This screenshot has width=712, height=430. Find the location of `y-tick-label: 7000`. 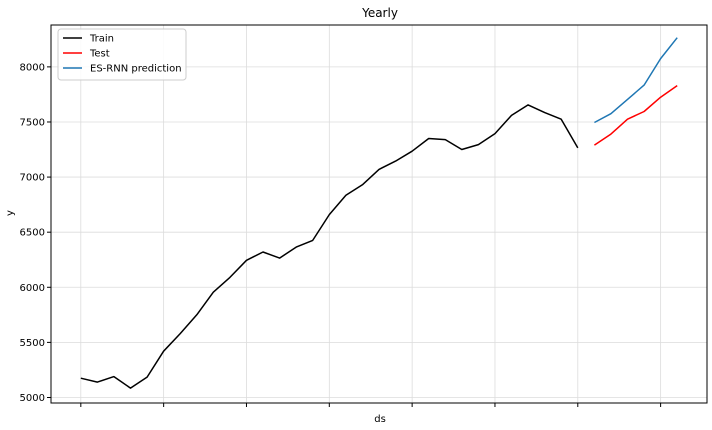

y-tick-label: 7000 is located at coordinates (32, 178).